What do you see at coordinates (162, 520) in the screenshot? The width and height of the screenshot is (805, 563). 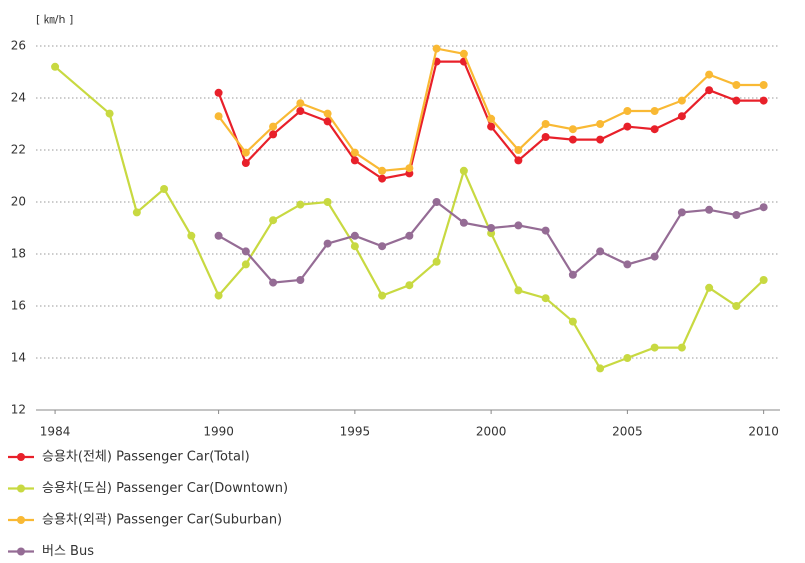 I see `legend-label: 승용차(외곽) Passenger Car(Suburban)` at bounding box center [162, 520].